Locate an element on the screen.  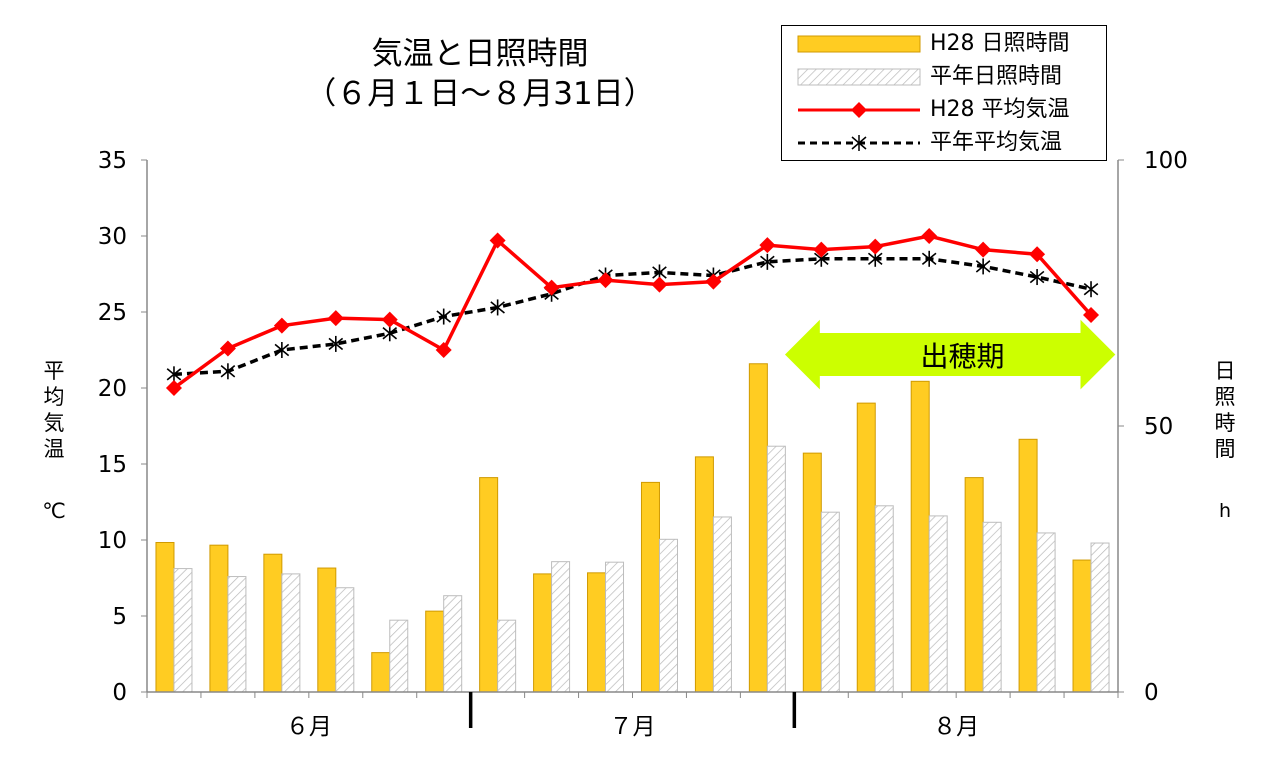
left-tick-labels: 0 5 10 15 20 25 30 35 is located at coordinates (112, 427).